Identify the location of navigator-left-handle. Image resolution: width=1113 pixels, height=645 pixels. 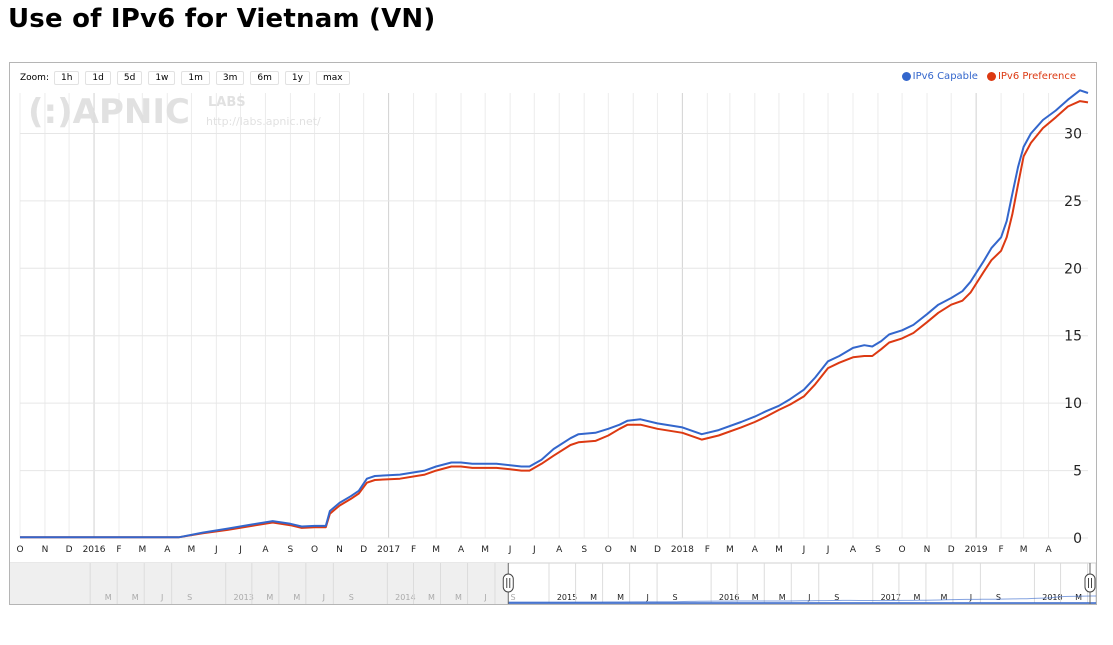
(508, 583).